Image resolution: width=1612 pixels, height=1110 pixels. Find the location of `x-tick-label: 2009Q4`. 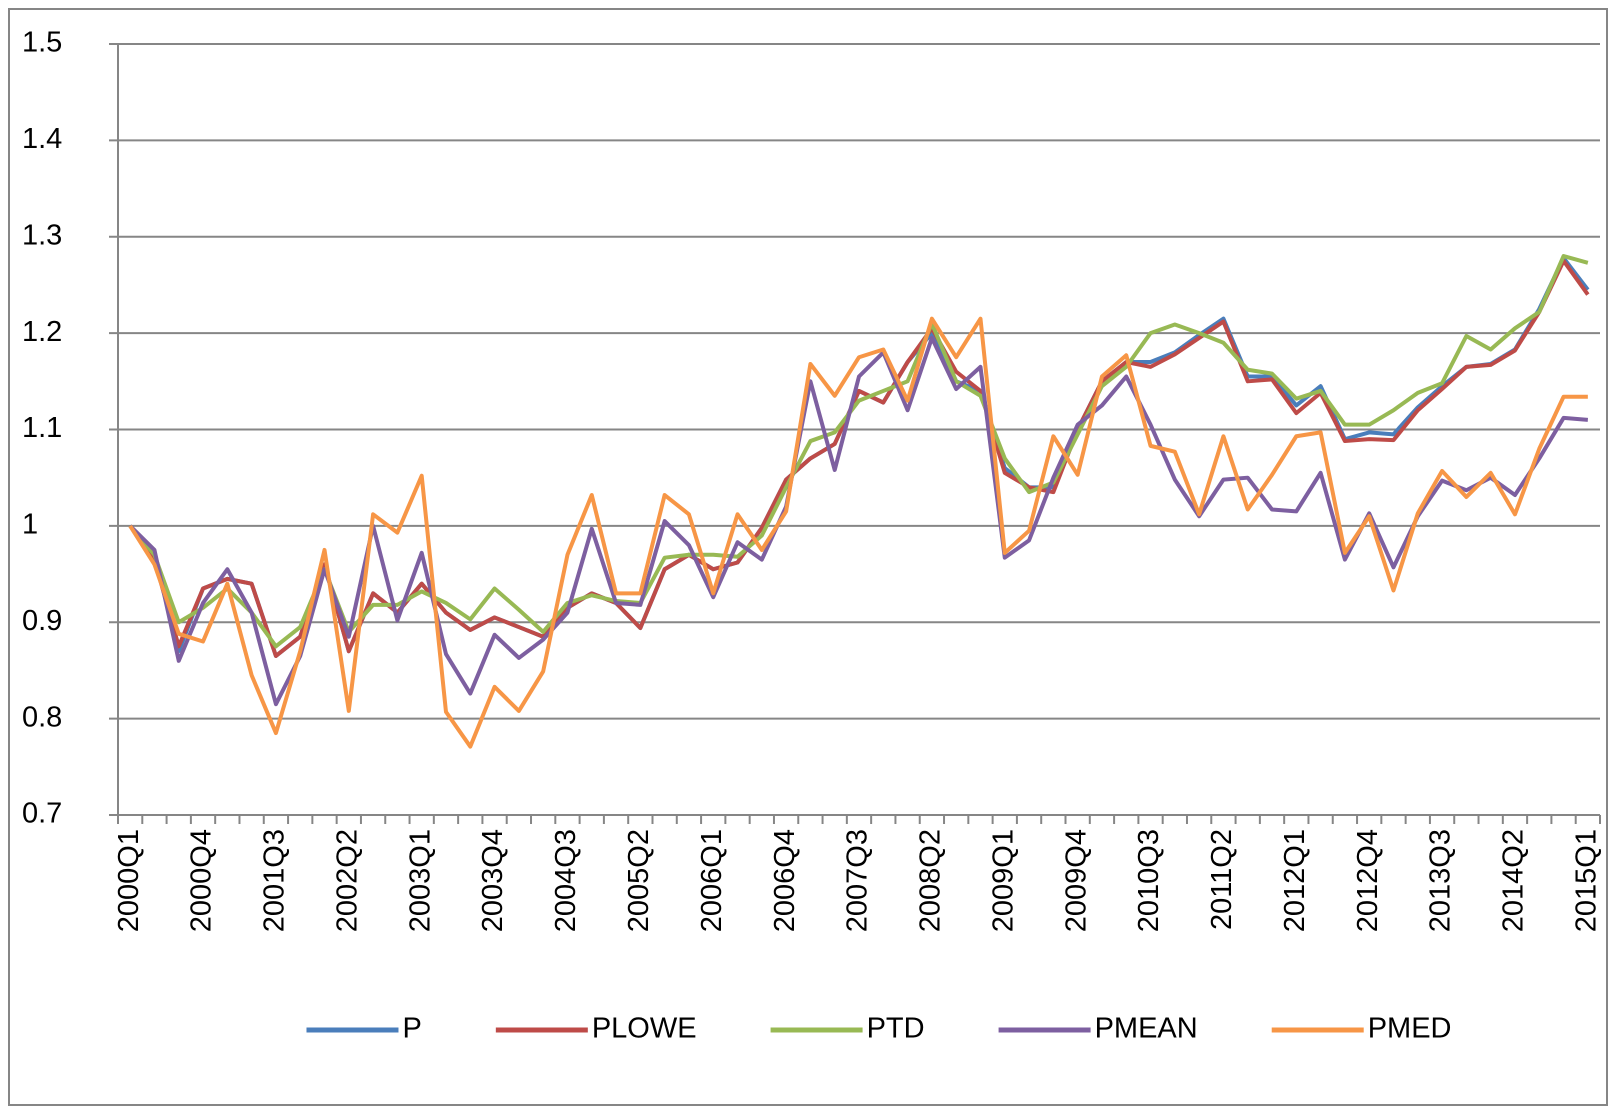

x-tick-label: 2009Q4 is located at coordinates (1076, 880).